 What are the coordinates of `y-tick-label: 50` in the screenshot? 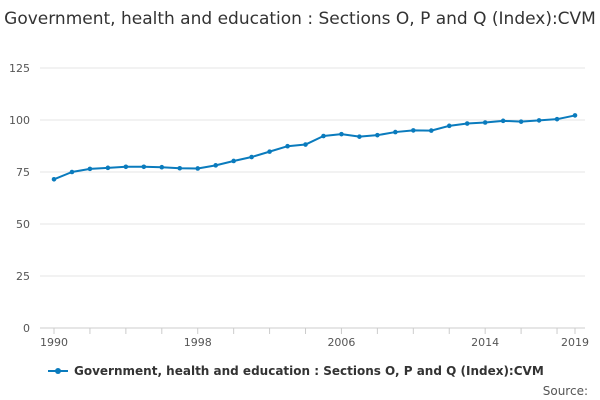 It's located at (23, 224).